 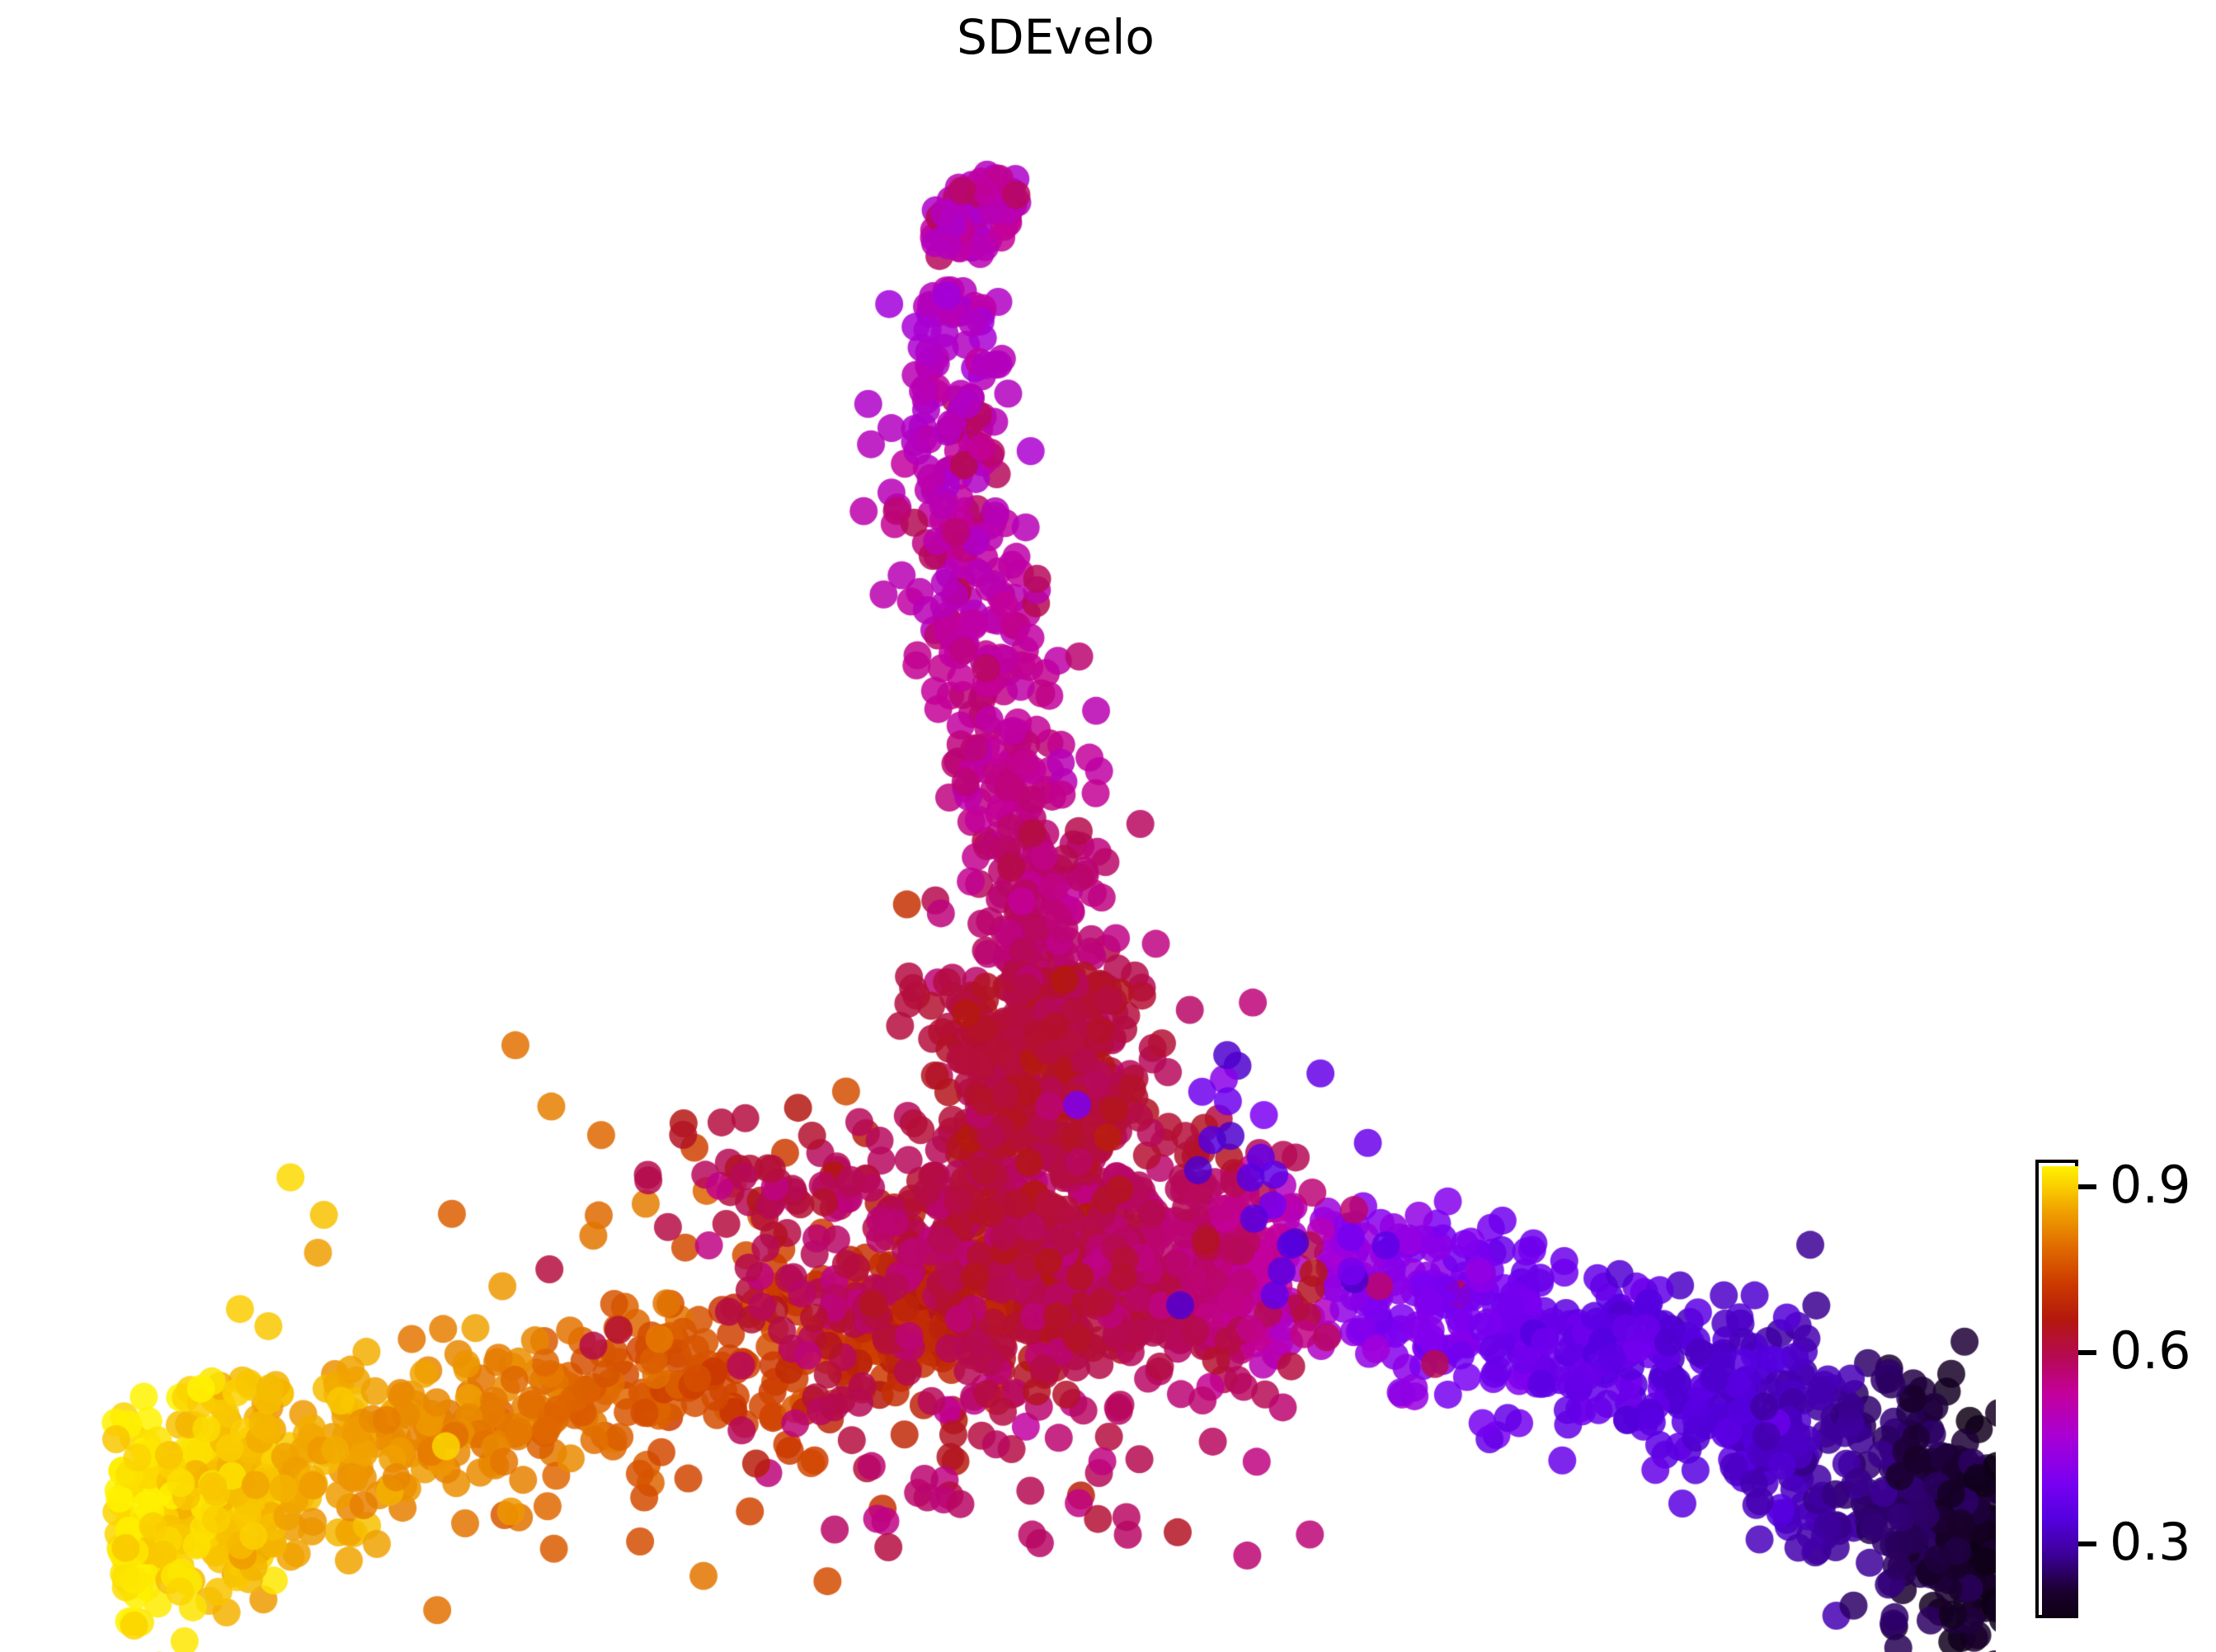 What do you see at coordinates (2150, 1350) in the screenshot?
I see `colorbar-ticklabel-1: 0.6` at bounding box center [2150, 1350].